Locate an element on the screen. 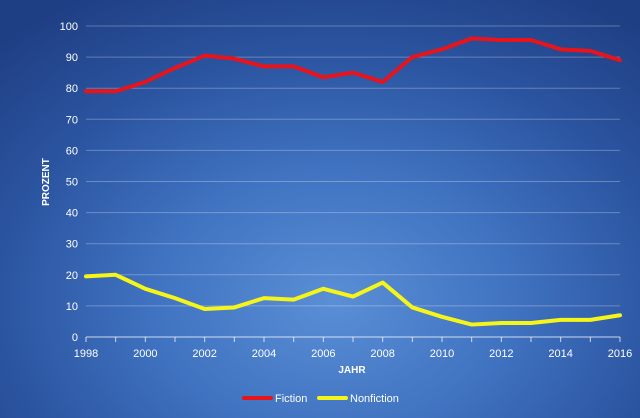  x-tick-label: 2012 is located at coordinates (501, 354).